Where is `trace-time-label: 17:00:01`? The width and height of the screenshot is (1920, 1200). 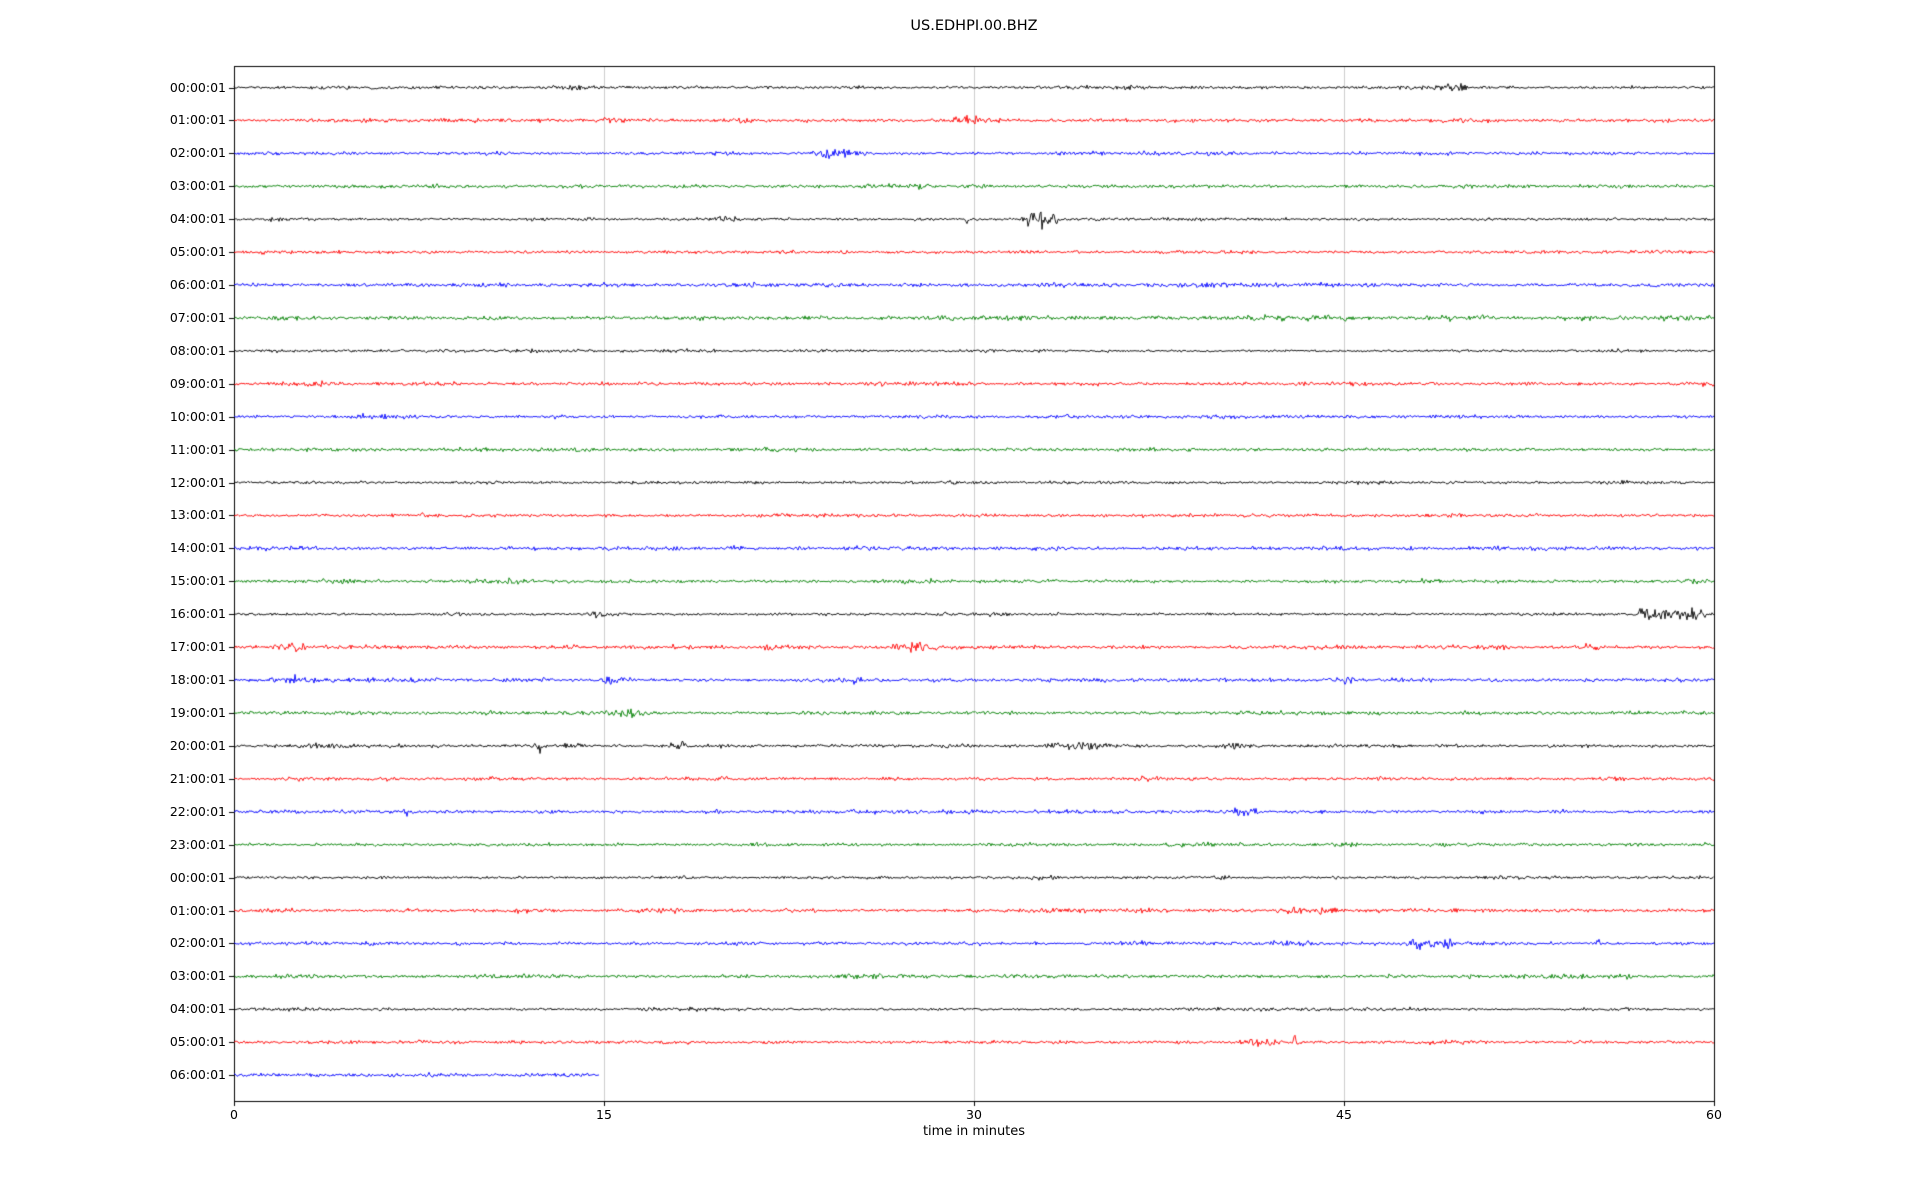
trace-time-label: 17:00:01 is located at coordinates (197, 647).